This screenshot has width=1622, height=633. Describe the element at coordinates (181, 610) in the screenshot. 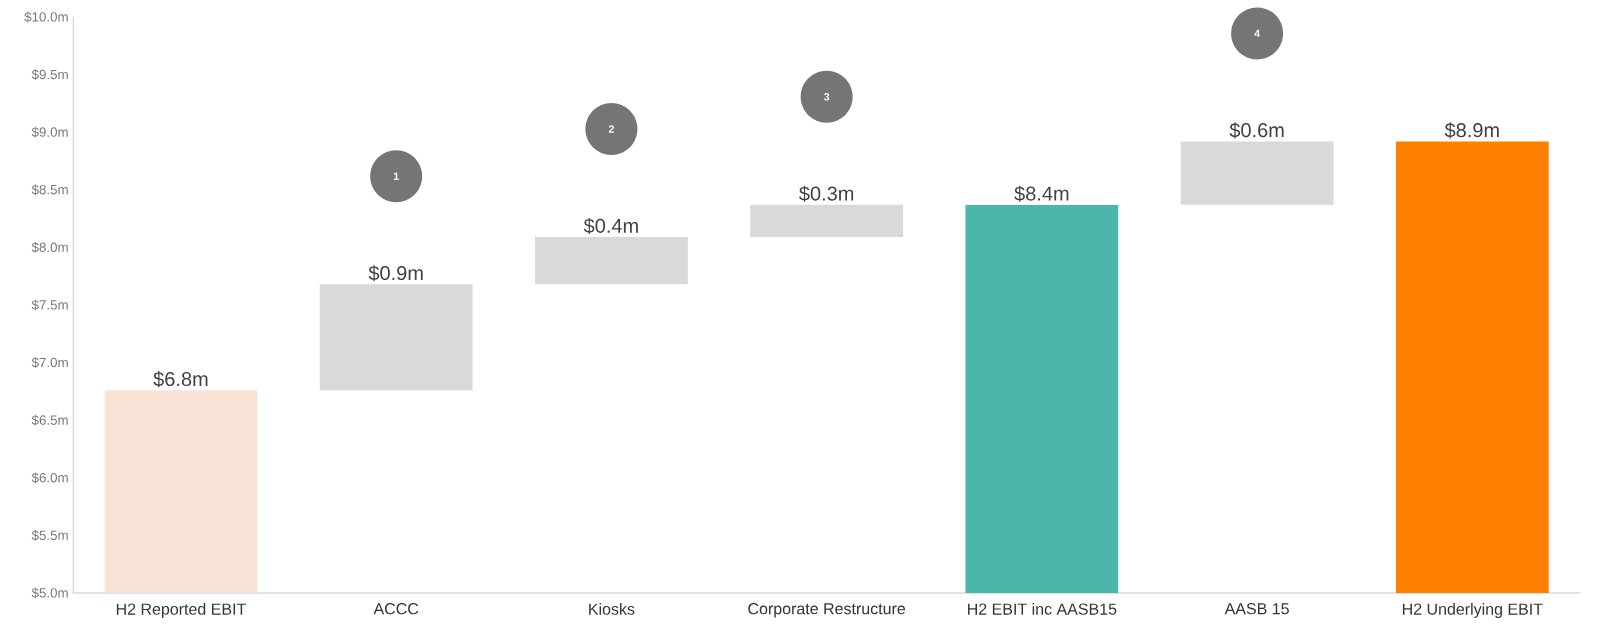

I see `x-tick-label: H2 Reported EBIT` at that location.